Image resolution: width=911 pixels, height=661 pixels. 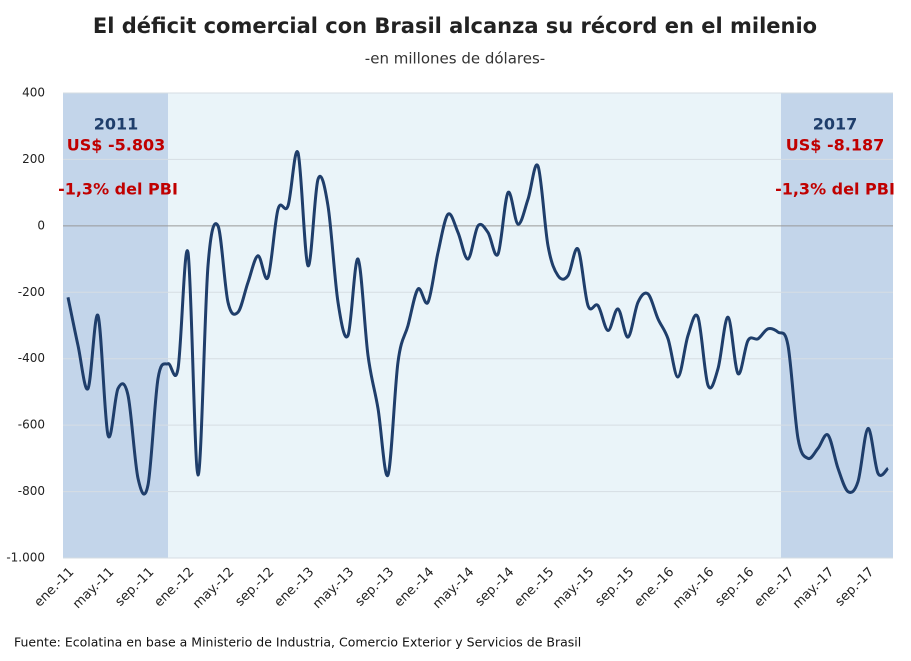 What do you see at coordinates (374, 587) in the screenshot?
I see `x-tick-label: sep.-13` at bounding box center [374, 587].